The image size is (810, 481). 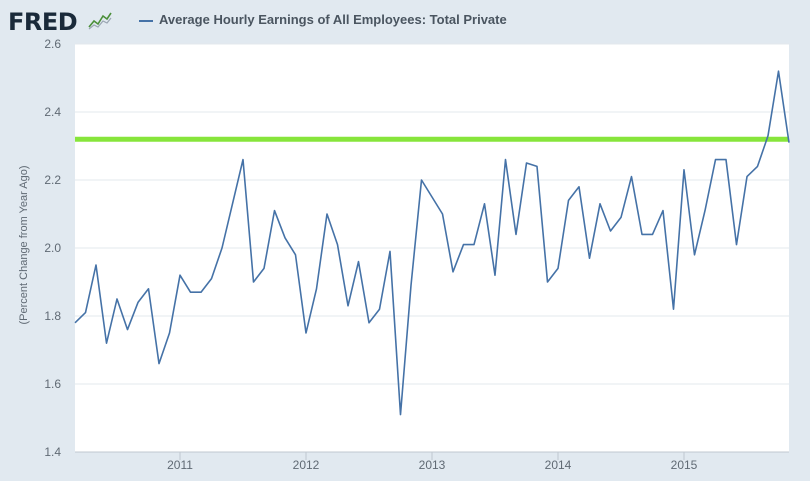 What do you see at coordinates (146, 20) in the screenshot?
I see `legend-swatch` at bounding box center [146, 20].